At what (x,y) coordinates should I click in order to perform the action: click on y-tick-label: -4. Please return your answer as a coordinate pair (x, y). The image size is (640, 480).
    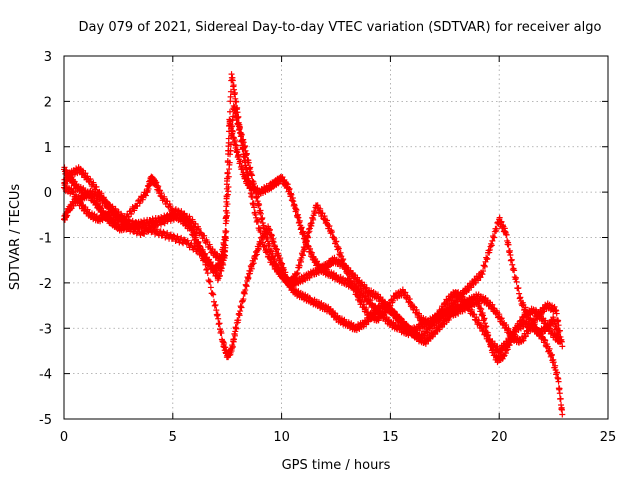
    Looking at the image, I should click on (45, 375).